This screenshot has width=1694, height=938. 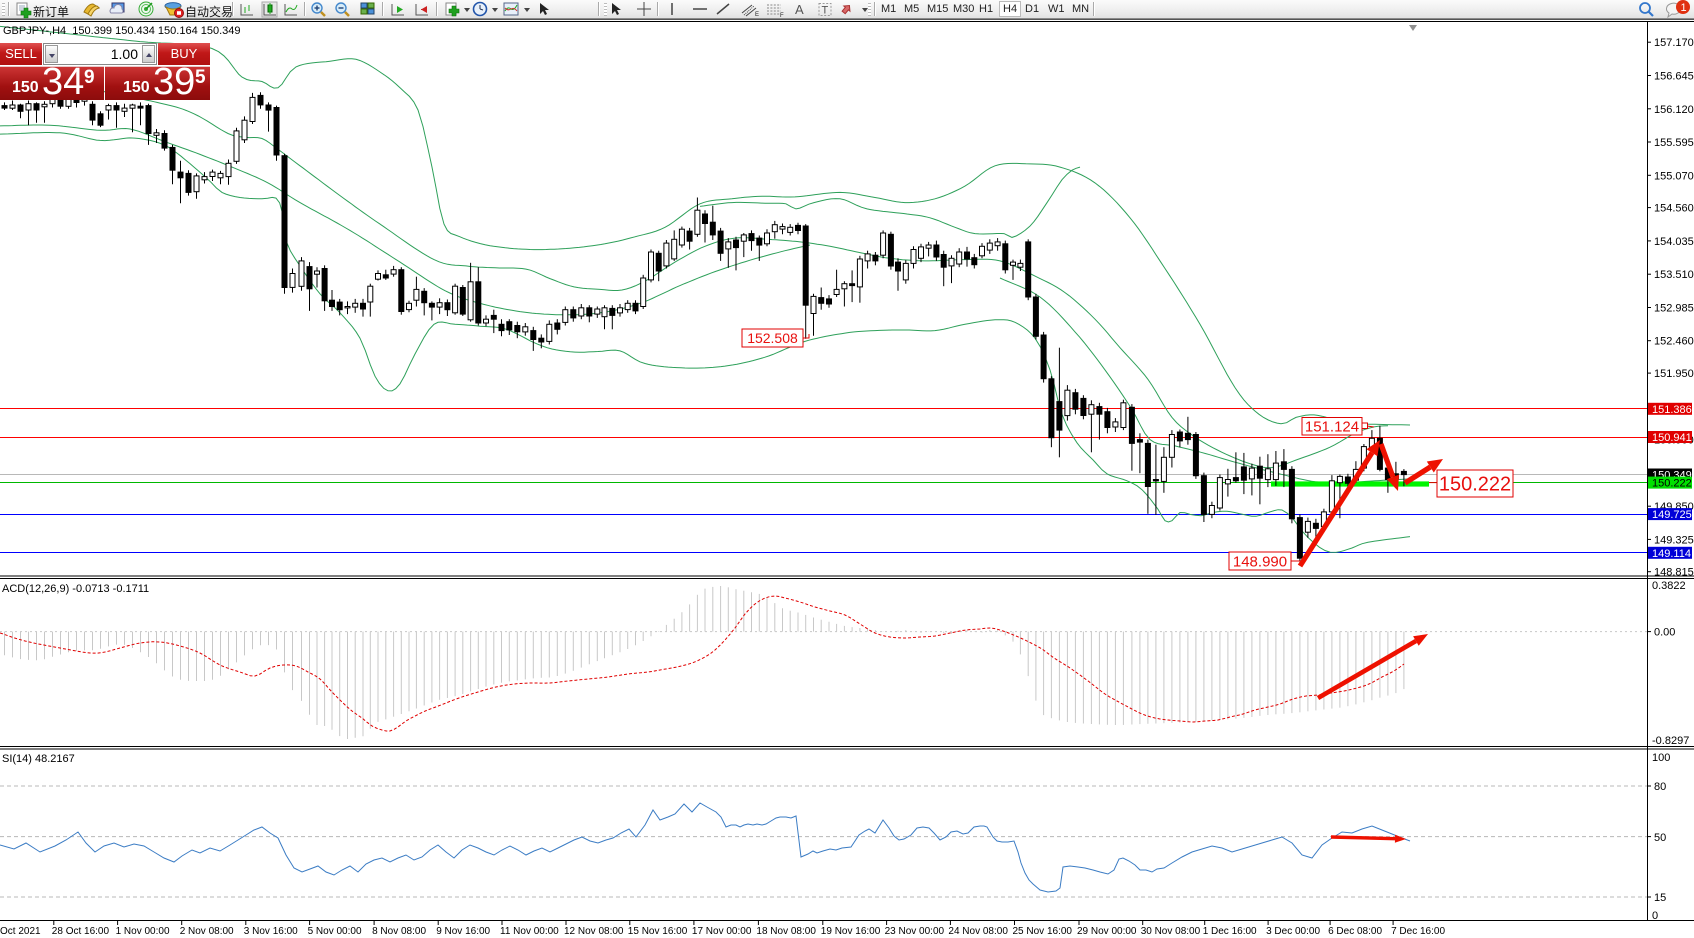 What do you see at coordinates (799, 9) in the screenshot?
I see `svg-text: A` at bounding box center [799, 9].